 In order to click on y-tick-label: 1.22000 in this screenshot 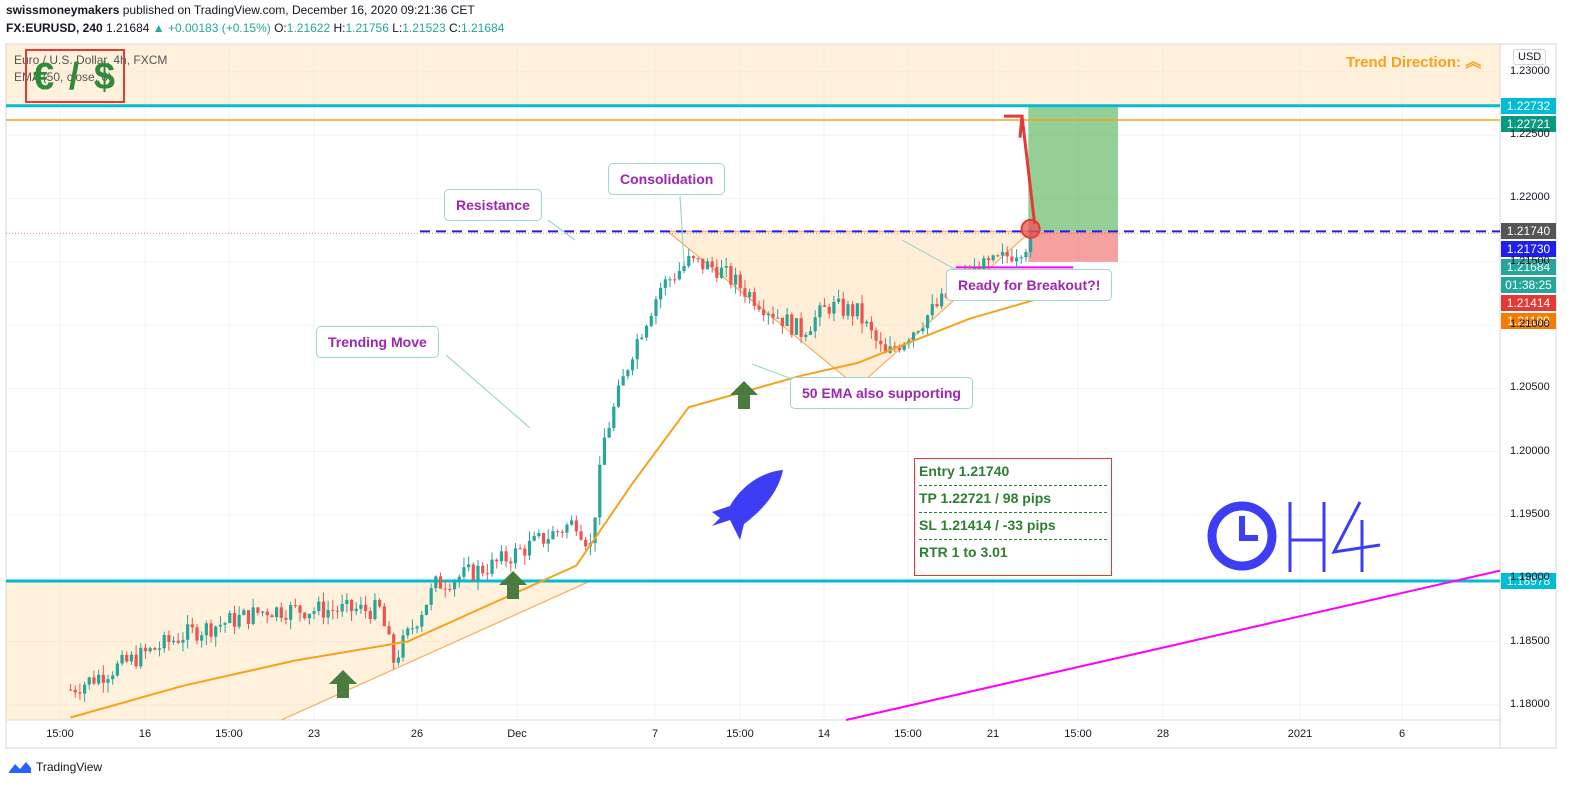, I will do `click(1530, 197)`.